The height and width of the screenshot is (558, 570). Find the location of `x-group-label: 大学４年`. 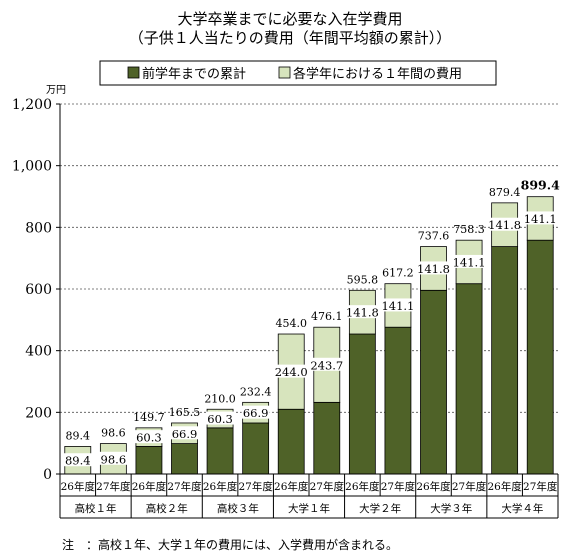

x-group-label: 大学４年 is located at coordinates (522, 508).